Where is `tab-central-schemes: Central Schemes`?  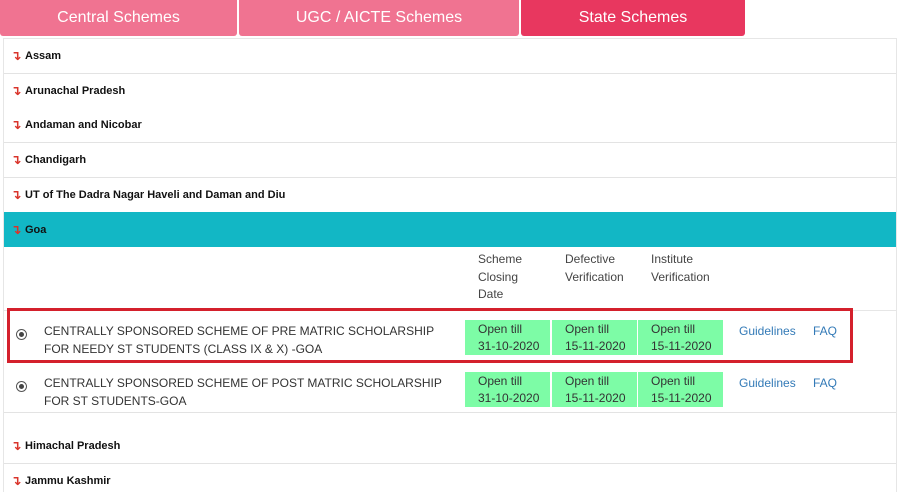 tab-central-schemes: Central Schemes is located at coordinates (118, 18).